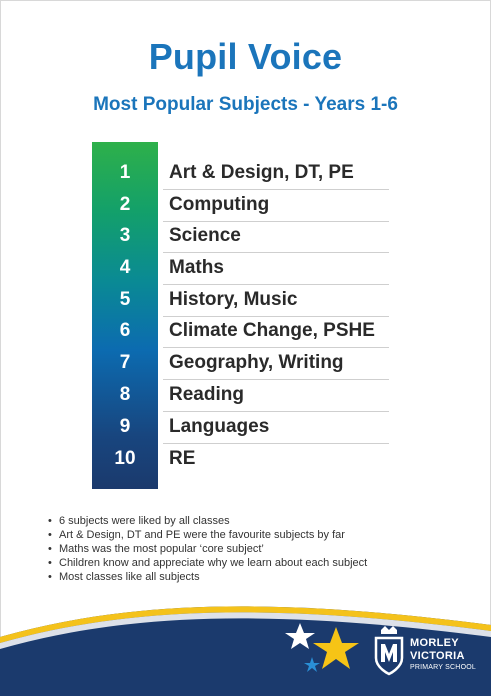 This screenshot has height=696, width=491. Describe the element at coordinates (434, 643) in the screenshot. I see `school-name-line1: MORLEY` at that location.